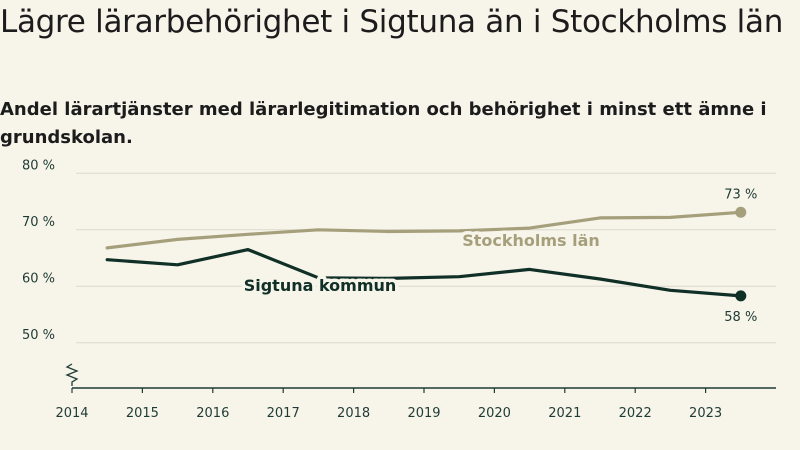 The height and width of the screenshot is (450, 800). I want to click on x-tick-label: 2016, so click(212, 413).